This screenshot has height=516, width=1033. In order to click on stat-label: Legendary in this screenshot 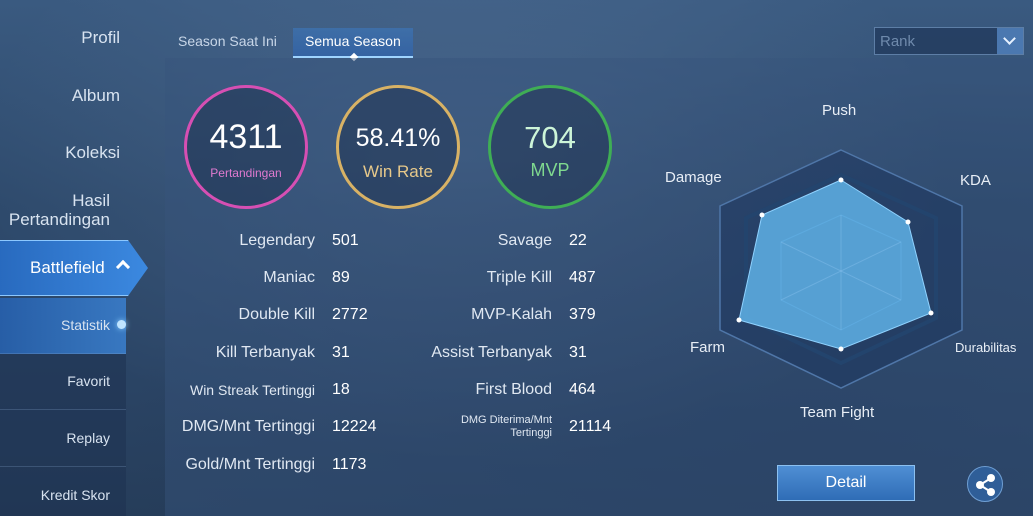, I will do `click(277, 240)`.